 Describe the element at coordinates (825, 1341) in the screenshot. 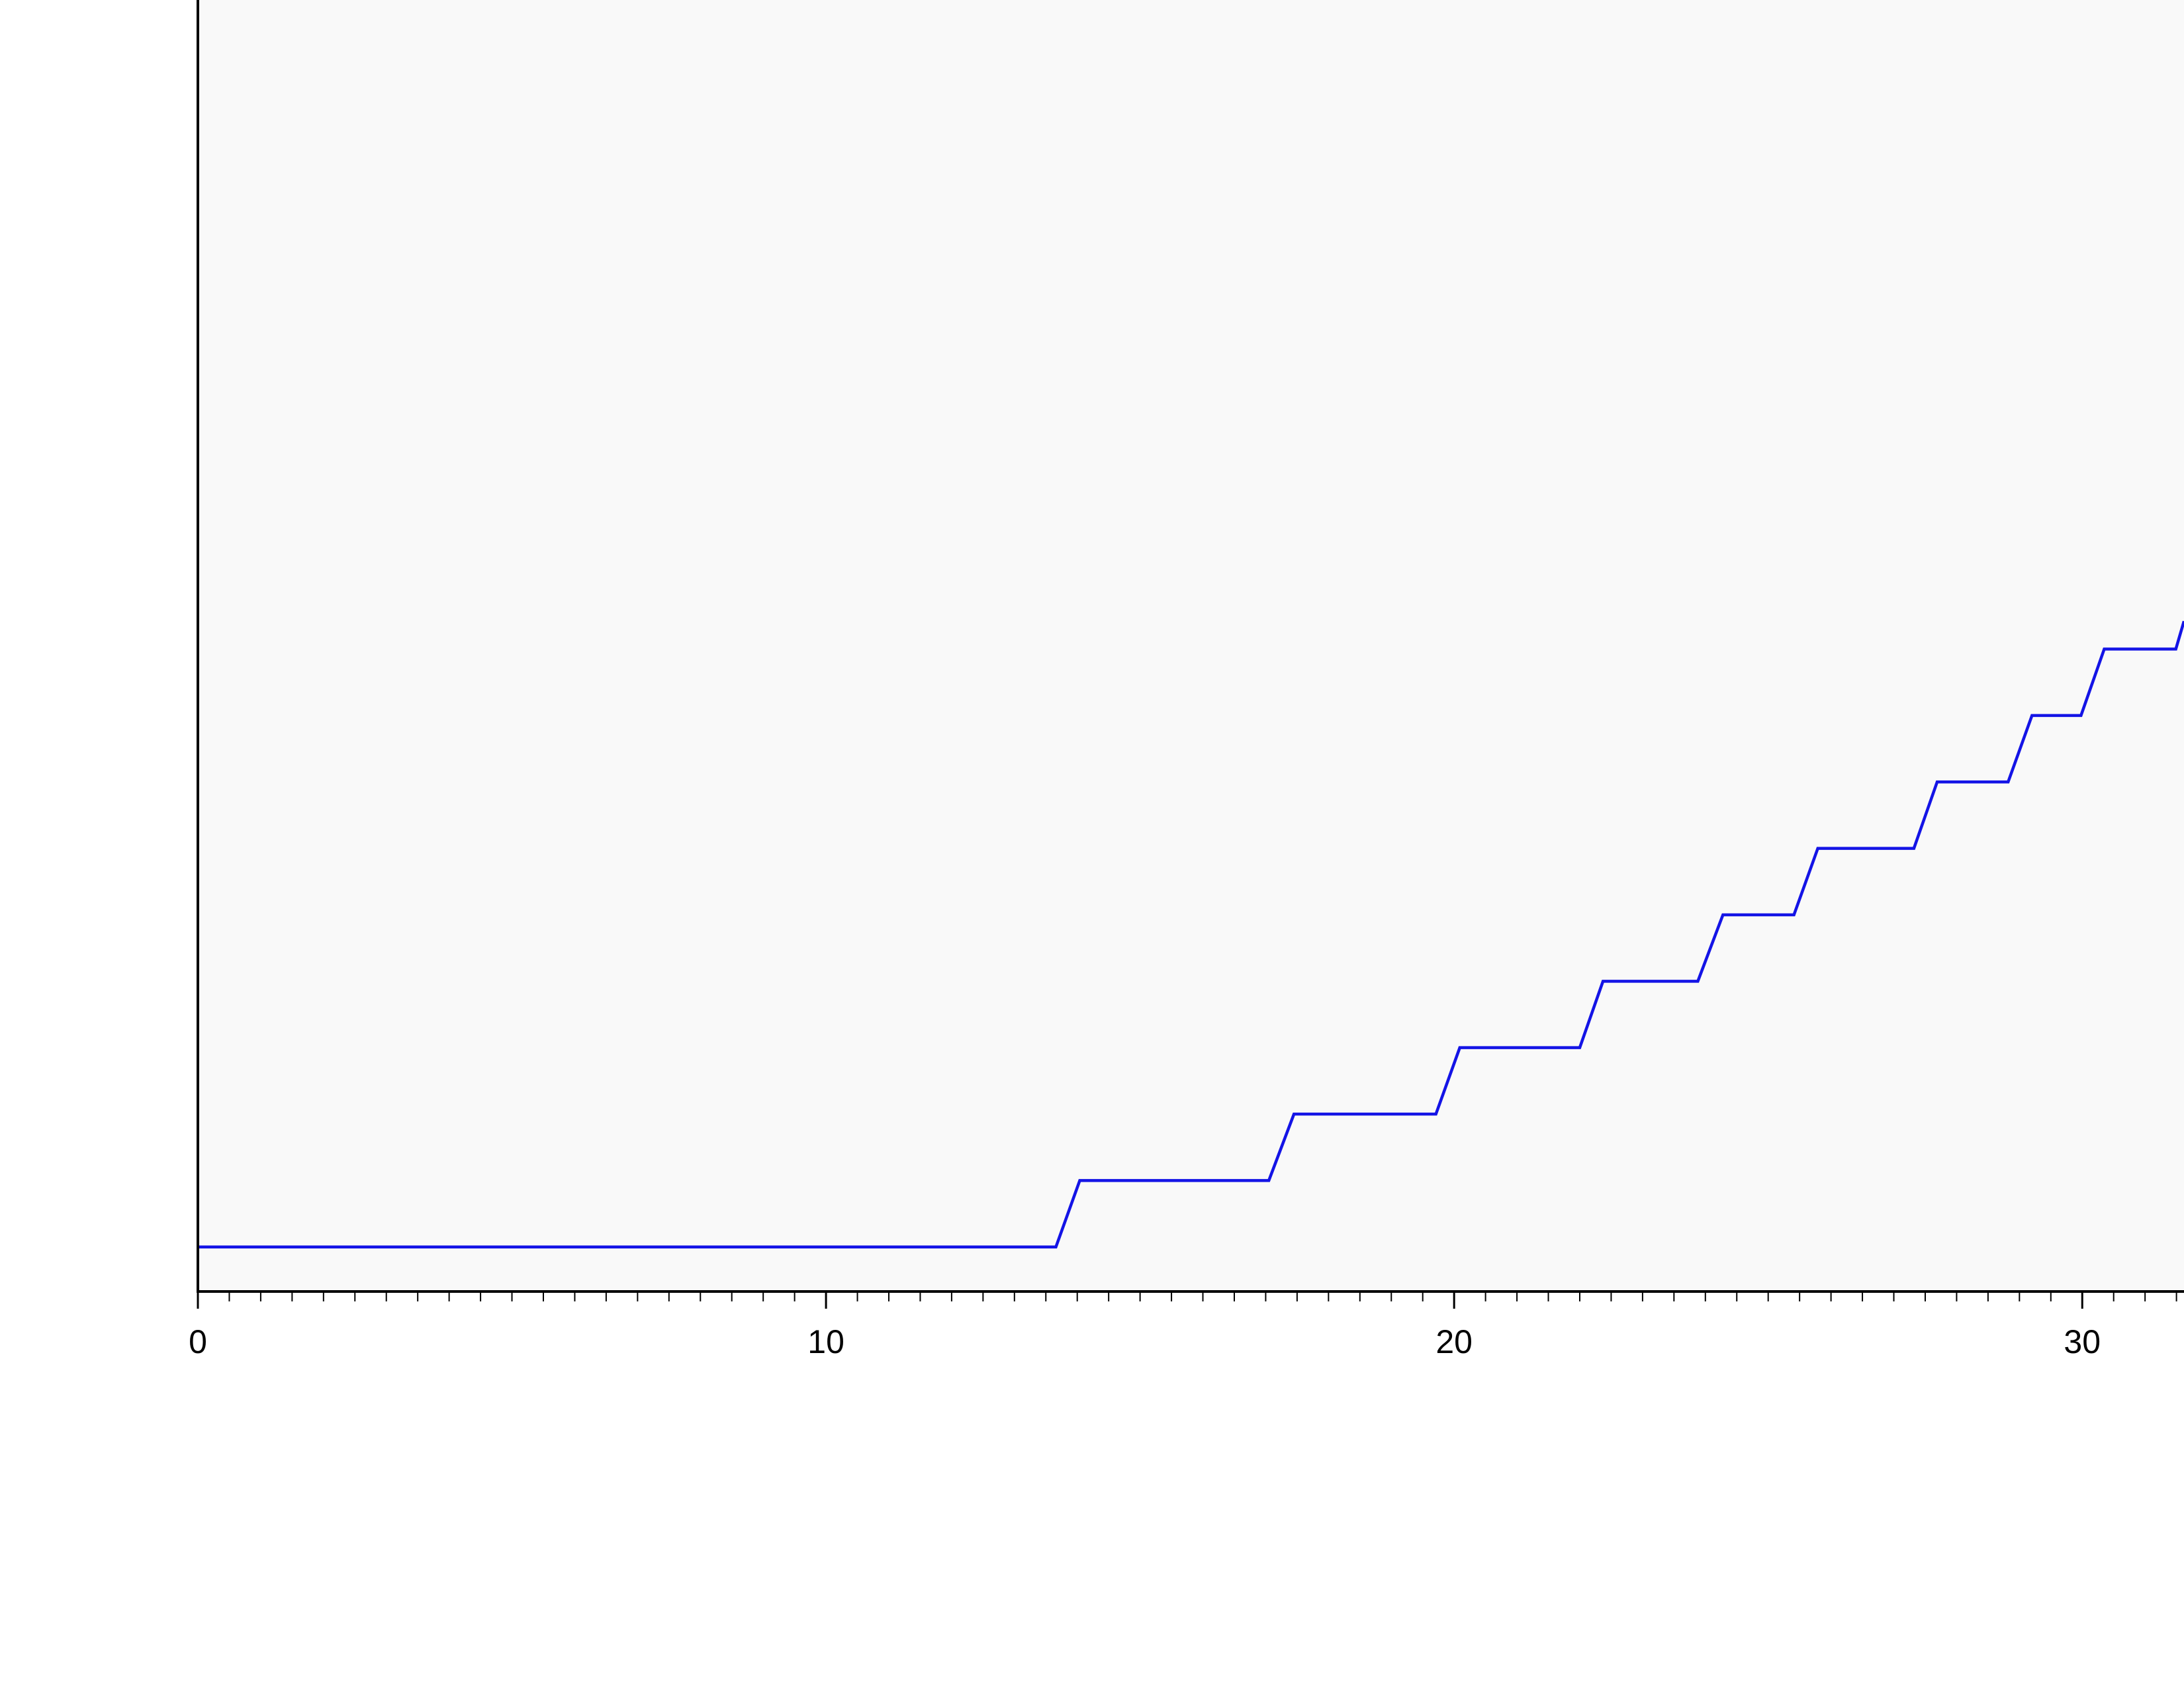

I see `x-tick-label: 10` at that location.